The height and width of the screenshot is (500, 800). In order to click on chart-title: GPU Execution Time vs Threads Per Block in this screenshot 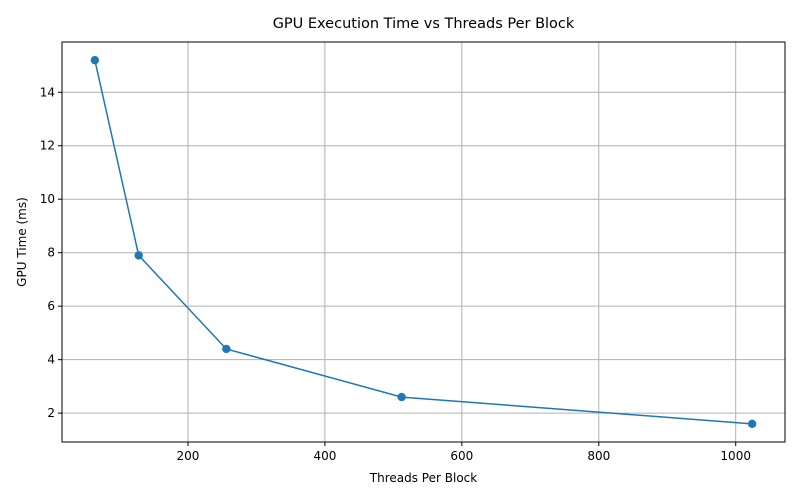, I will do `click(424, 24)`.